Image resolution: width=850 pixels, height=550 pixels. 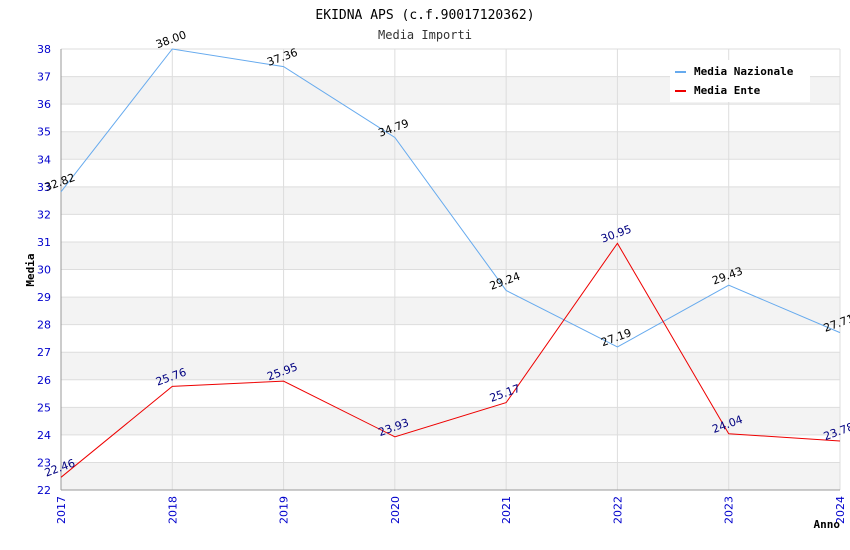 I want to click on y-tick-label: 29, so click(x=44, y=297).